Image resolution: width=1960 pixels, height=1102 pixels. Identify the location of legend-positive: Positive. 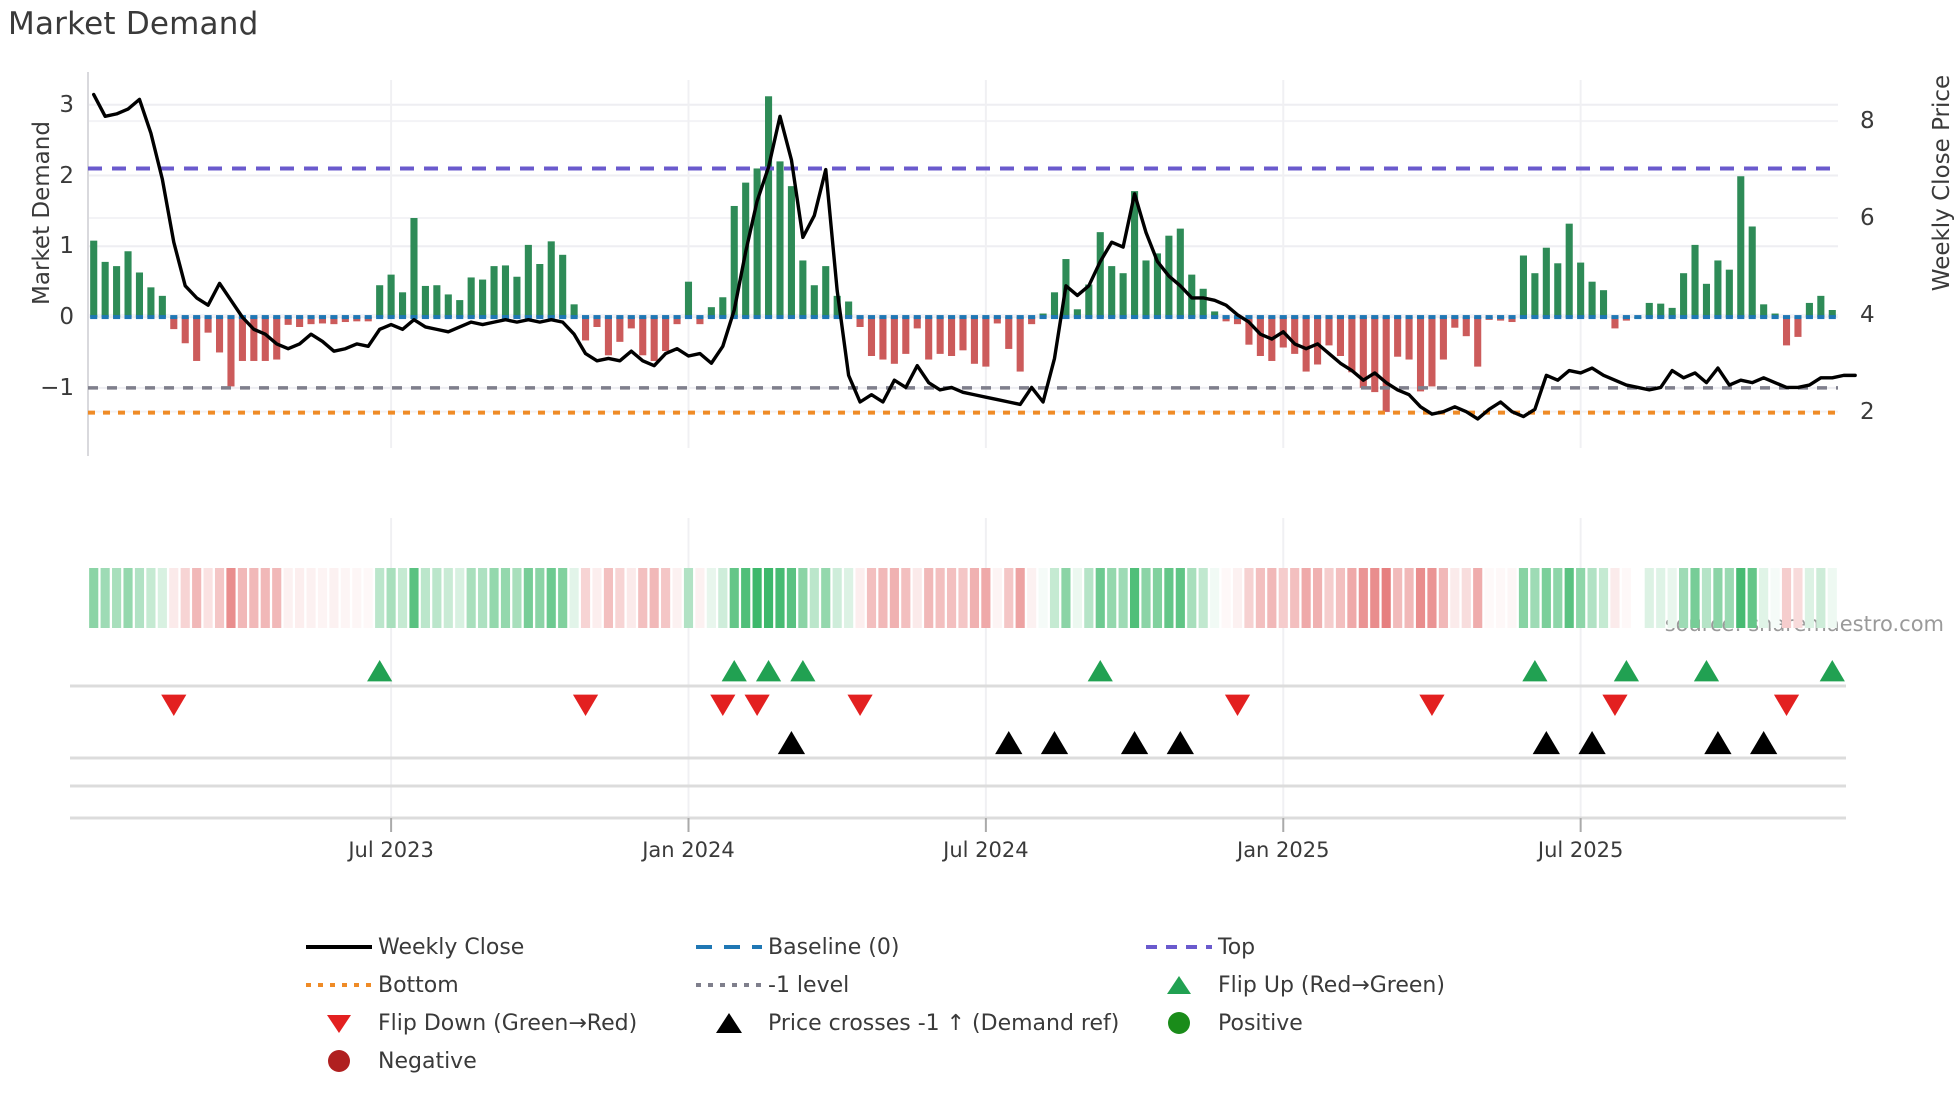
(1380, 1023).